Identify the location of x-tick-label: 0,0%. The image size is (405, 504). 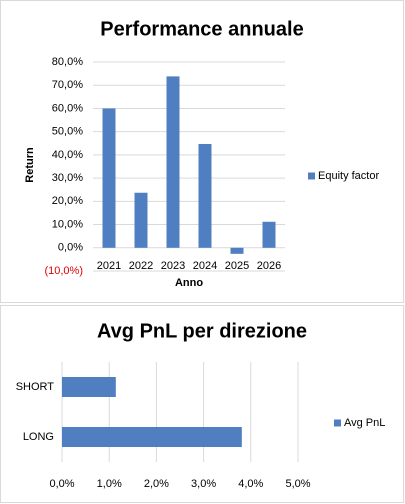
(61, 484).